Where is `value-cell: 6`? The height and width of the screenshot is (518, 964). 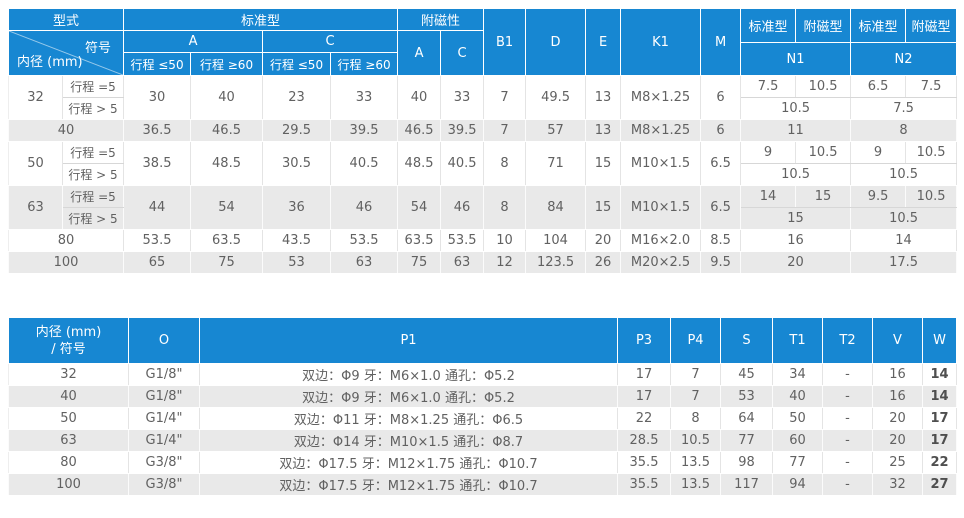
value-cell: 6 is located at coordinates (721, 130).